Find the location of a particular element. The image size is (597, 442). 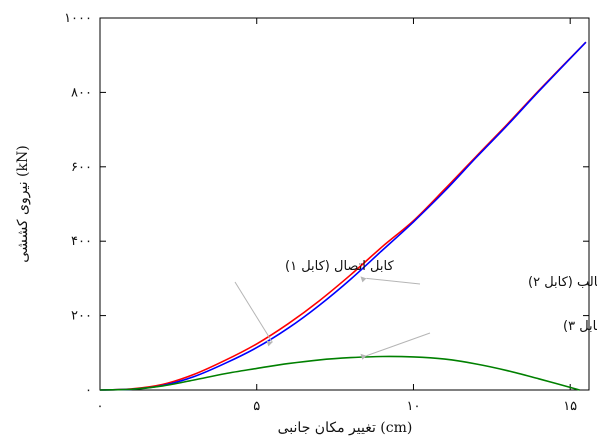

annotation-label: کابل اتصال (کابل ۱) is located at coordinates (339, 266).